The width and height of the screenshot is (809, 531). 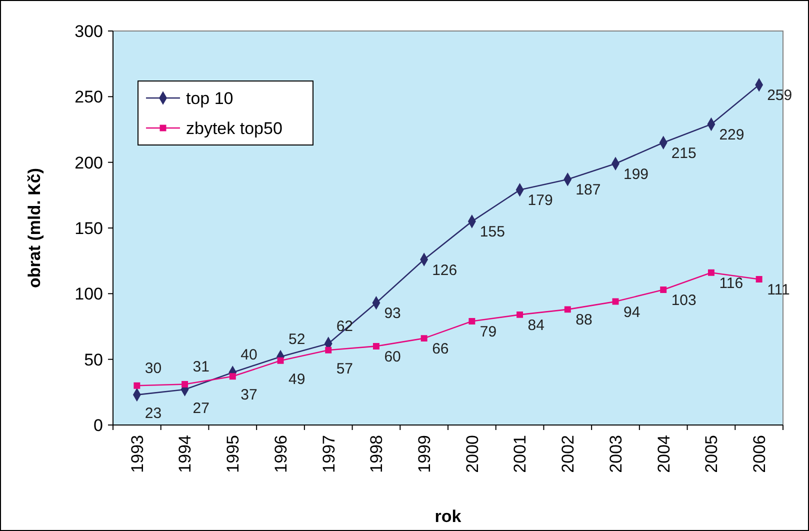 I want to click on data-label: 155, so click(x=492, y=232).